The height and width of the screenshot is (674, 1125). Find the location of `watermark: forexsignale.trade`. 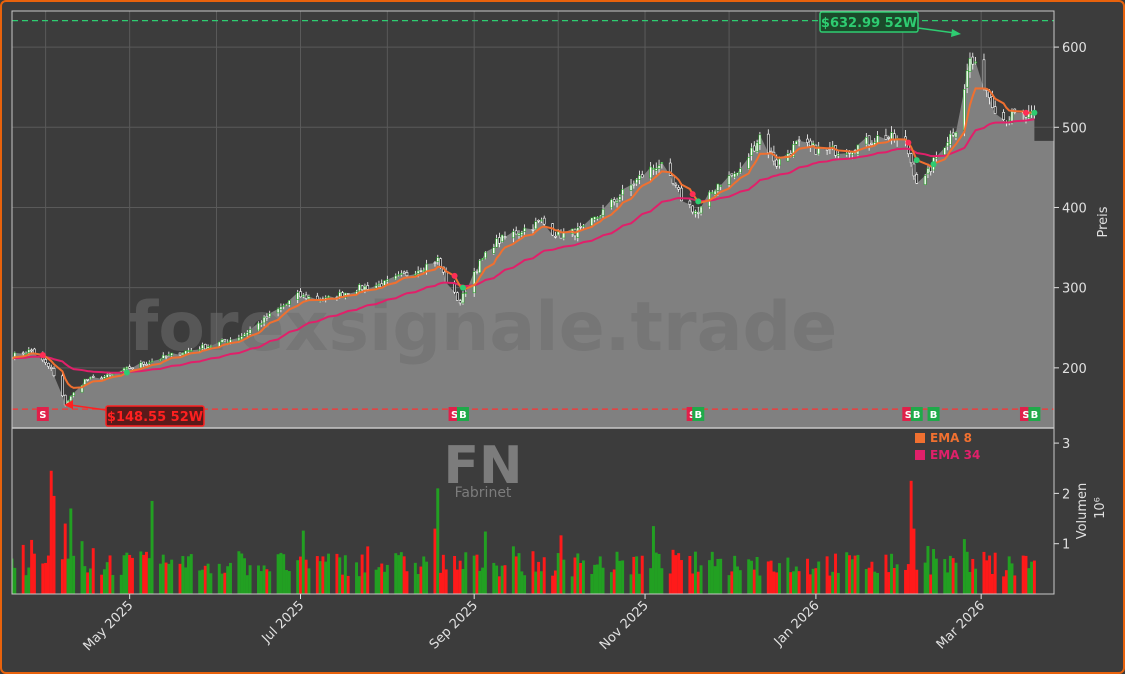

watermark: forexsignale.trade is located at coordinates (483, 327).